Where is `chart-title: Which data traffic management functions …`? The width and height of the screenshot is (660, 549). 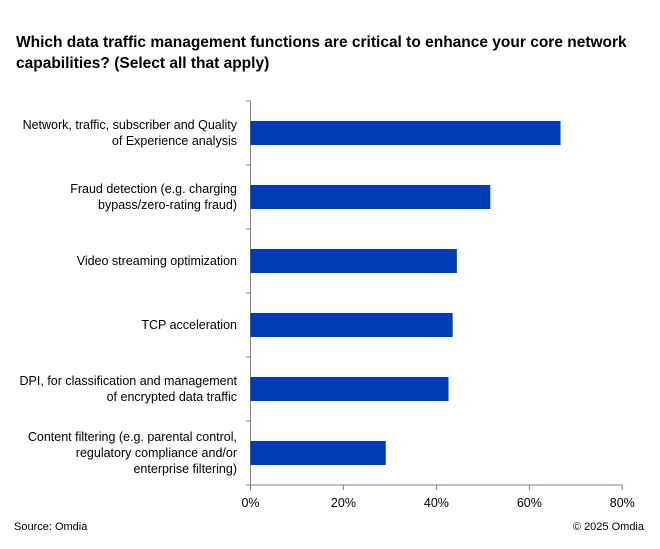 chart-title: Which data traffic management functions … is located at coordinates (321, 53).